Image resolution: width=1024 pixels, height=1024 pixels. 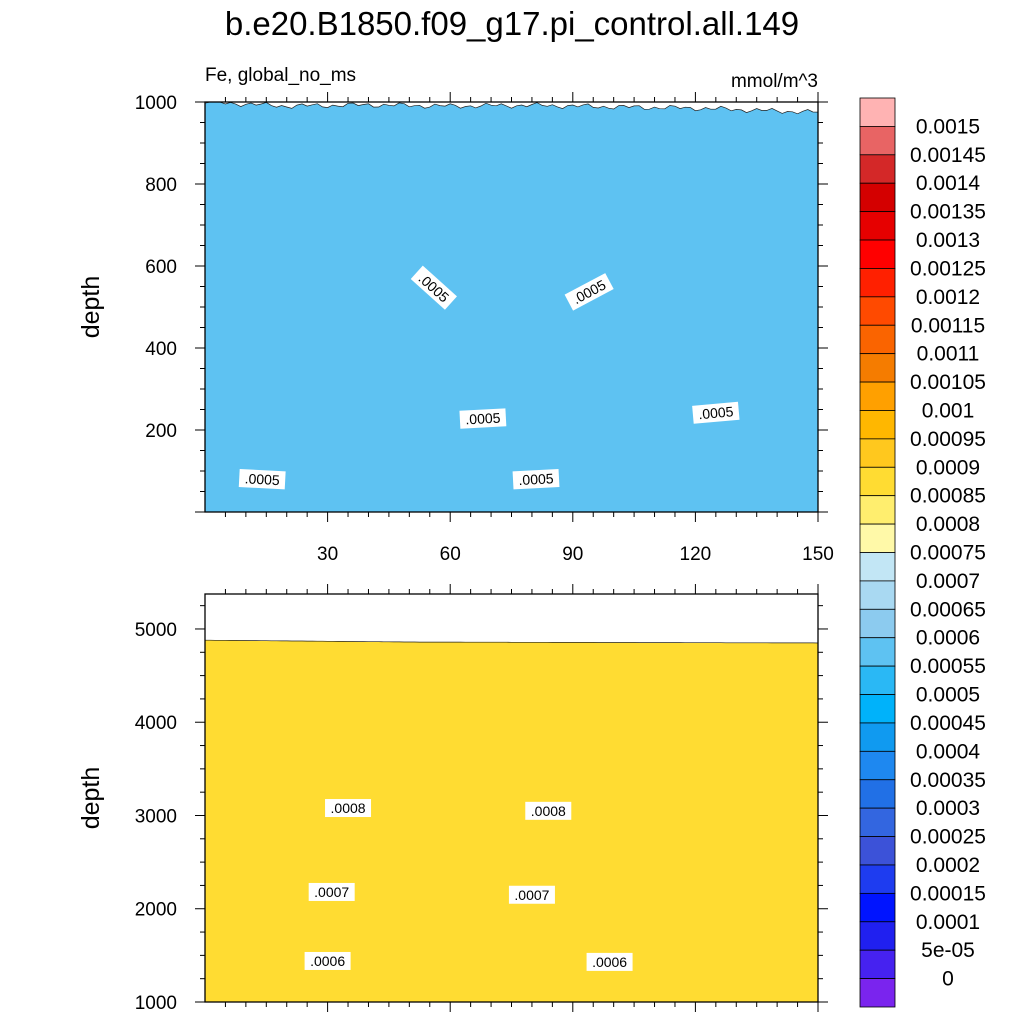 I want to click on colorbar-label-17: 0.00065, so click(x=948, y=609).